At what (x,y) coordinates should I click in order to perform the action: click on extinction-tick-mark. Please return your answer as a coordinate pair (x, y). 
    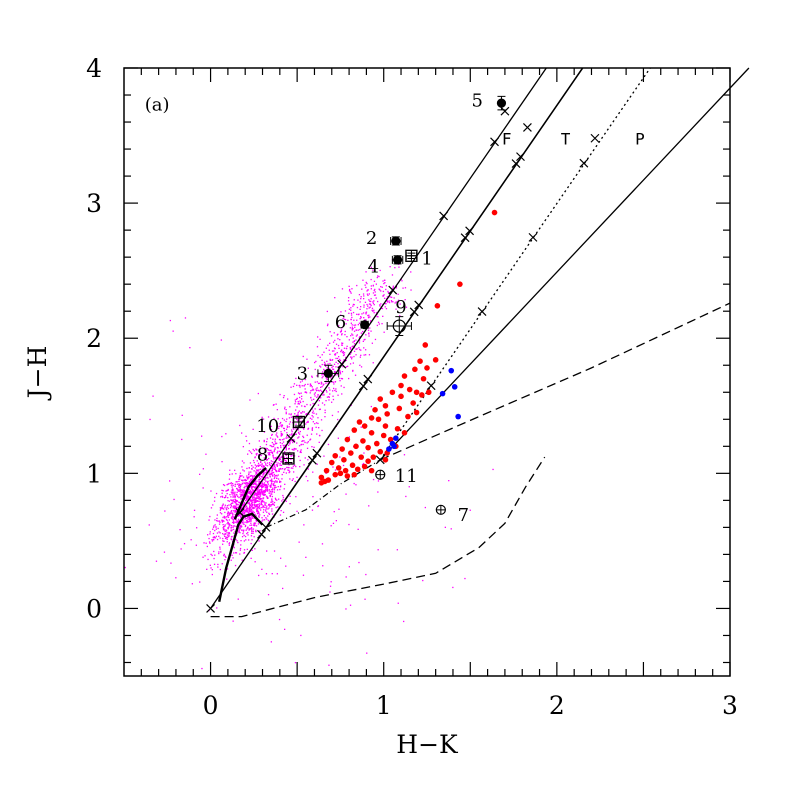
    Looking at the image, I should click on (393, 290).